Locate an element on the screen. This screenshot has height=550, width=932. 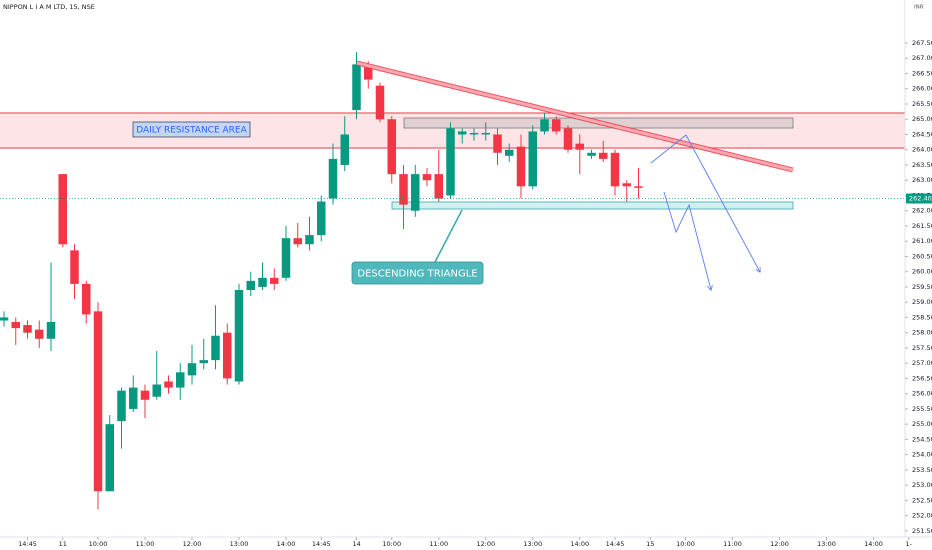
y-tick-label: 261.50 is located at coordinates (922, 226).